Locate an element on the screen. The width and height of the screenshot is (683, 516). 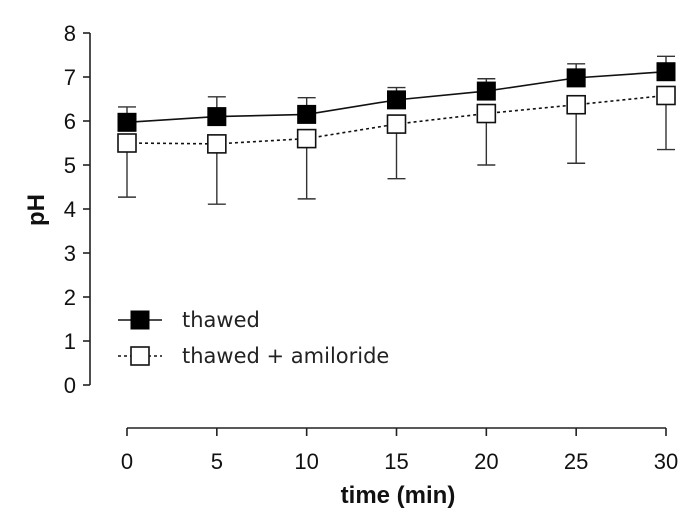
legend-marker-open-square is located at coordinates (140, 356).